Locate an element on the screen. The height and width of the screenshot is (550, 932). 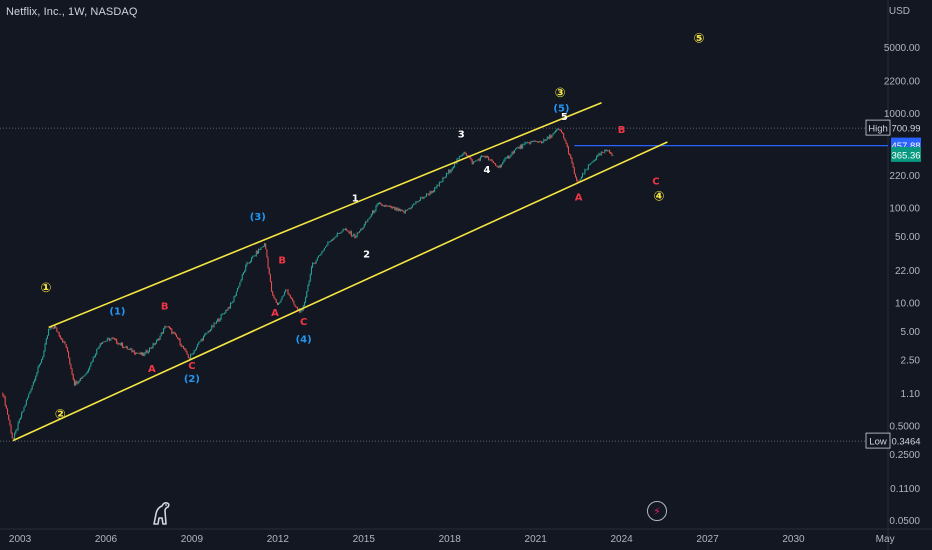
x-tick-label: 2012 is located at coordinates (278, 539).